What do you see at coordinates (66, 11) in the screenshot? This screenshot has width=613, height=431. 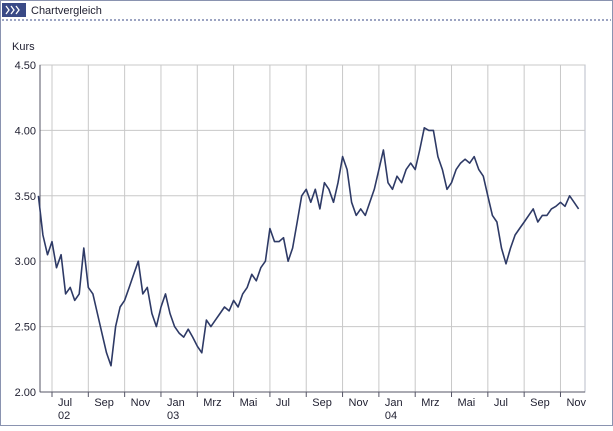 I see `header-title: Chartvergleich` at bounding box center [66, 11].